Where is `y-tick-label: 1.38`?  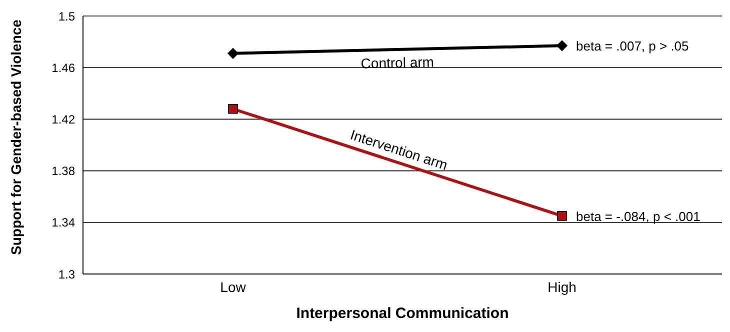
y-tick-label: 1.38 is located at coordinates (64, 171).